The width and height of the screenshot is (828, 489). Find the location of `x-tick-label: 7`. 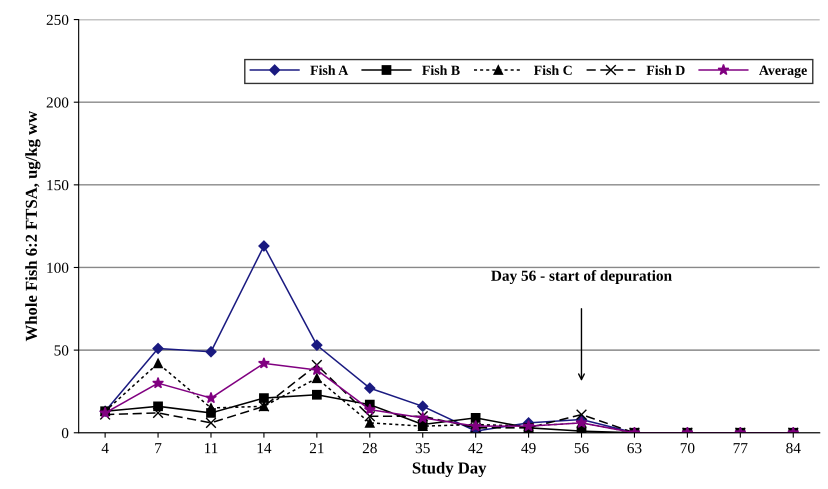

x-tick-label: 7 is located at coordinates (158, 448).